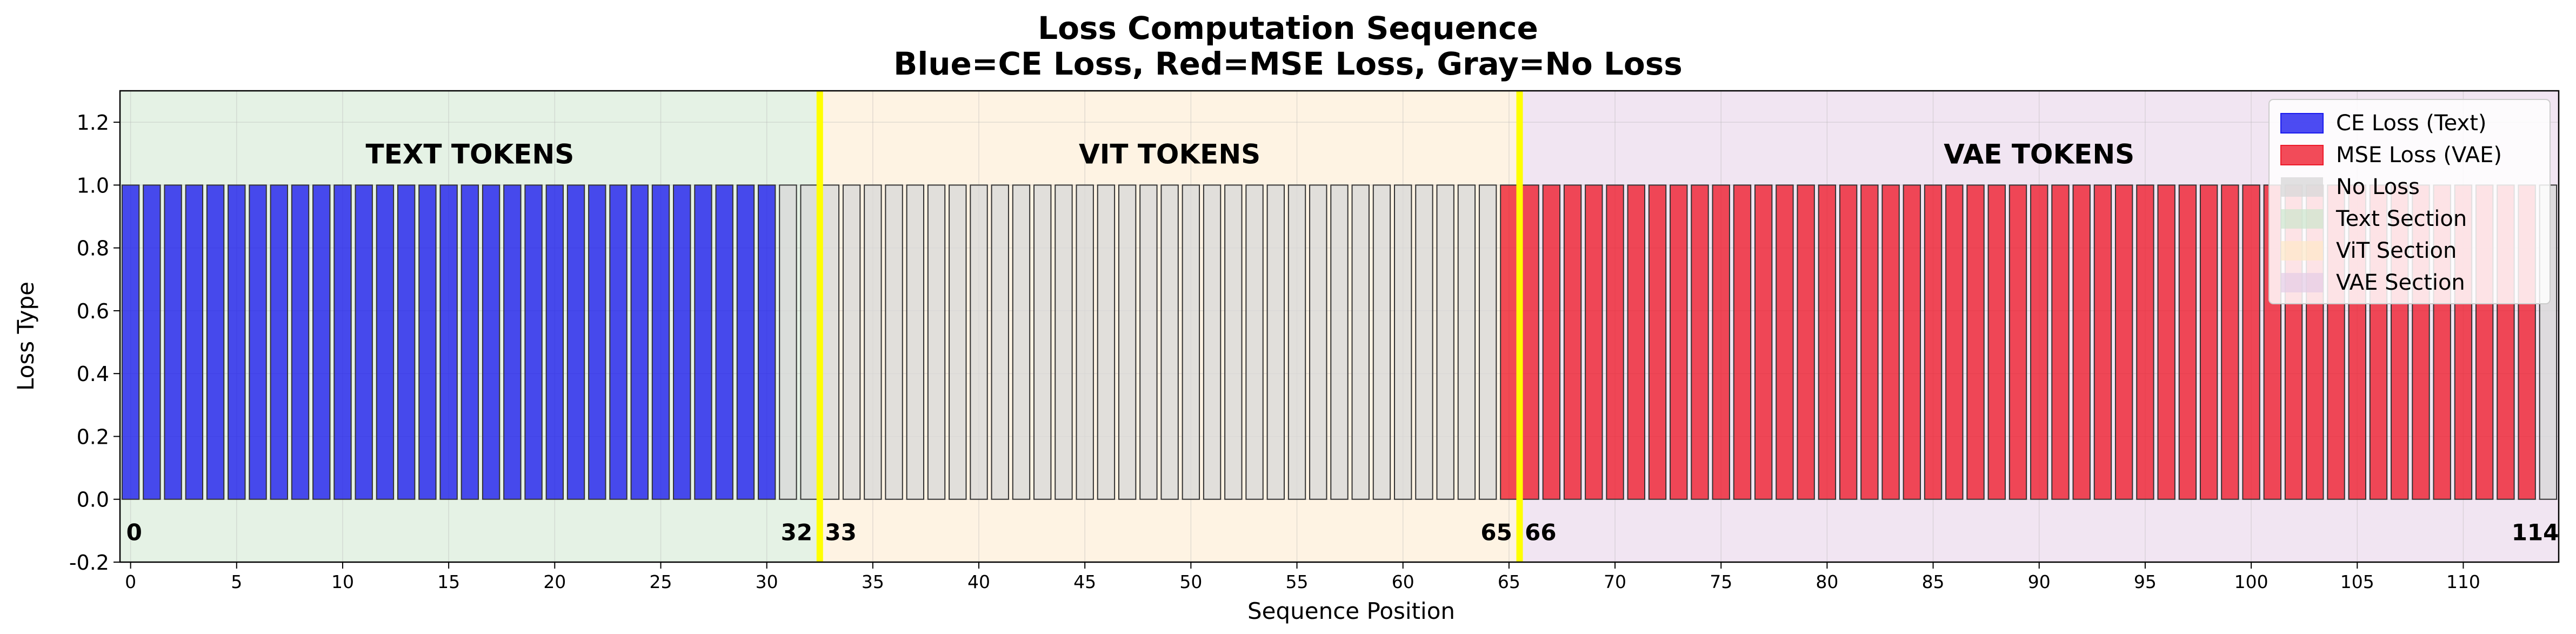 Image resolution: width=2576 pixels, height=634 pixels. What do you see at coordinates (1288, 64) in the screenshot?
I see `chart-subtitle: Blue=CE Loss, Red=MSE Loss, Gray=No Loss` at bounding box center [1288, 64].